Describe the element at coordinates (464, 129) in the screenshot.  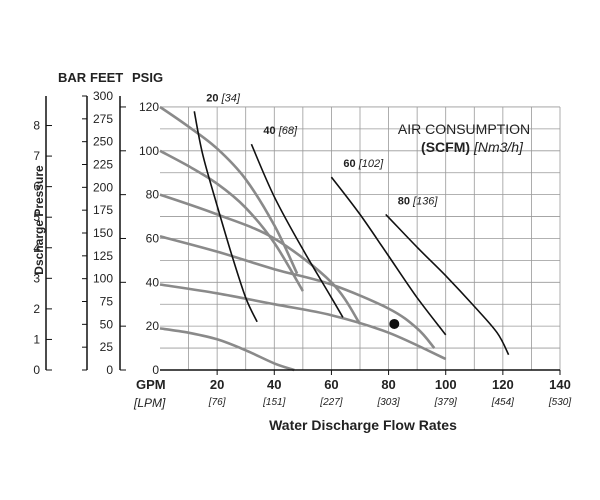
I see `inset-title: AIR CONSUMPTION` at that location.